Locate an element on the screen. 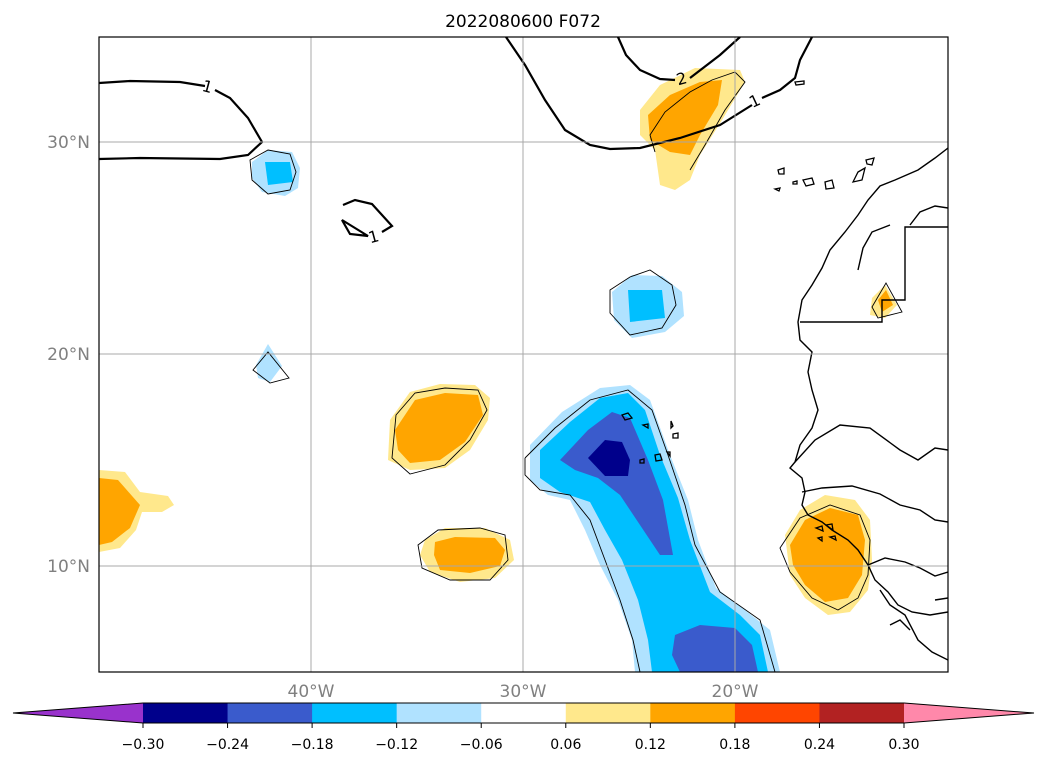  colorbar-tick-label: −0.24 is located at coordinates (227, 745).